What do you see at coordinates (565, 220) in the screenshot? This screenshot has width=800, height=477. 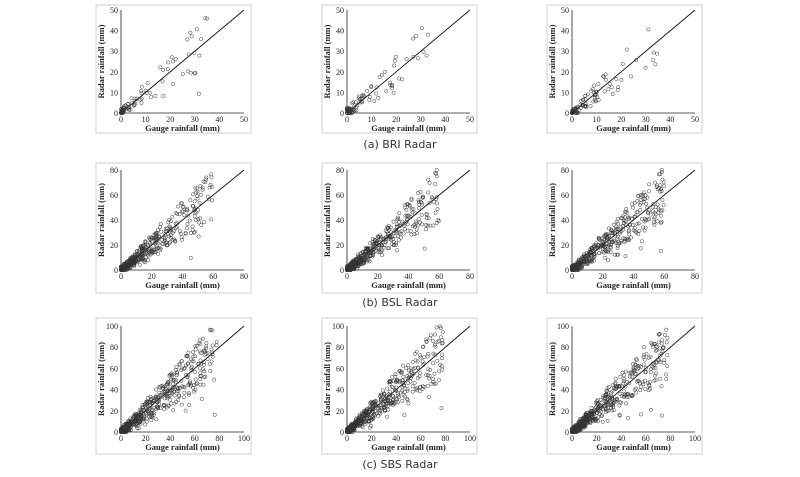 I see `y-tick-label: 40` at bounding box center [565, 220].